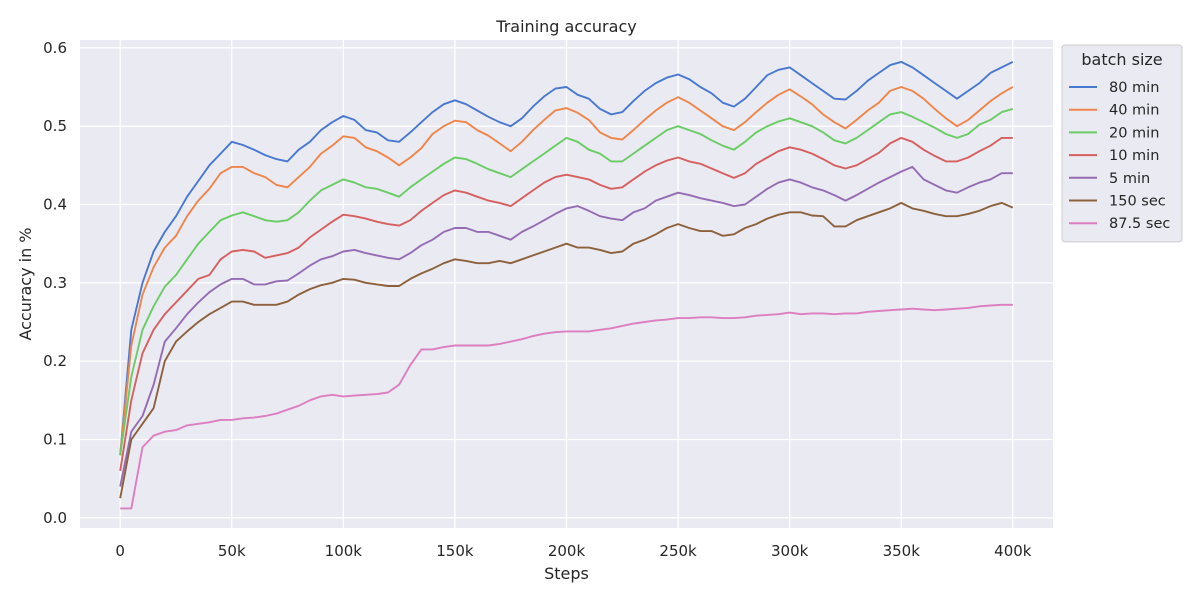 The width and height of the screenshot is (1200, 600). Describe the element at coordinates (678, 551) in the screenshot. I see `x-tick-label: 250k` at that location.